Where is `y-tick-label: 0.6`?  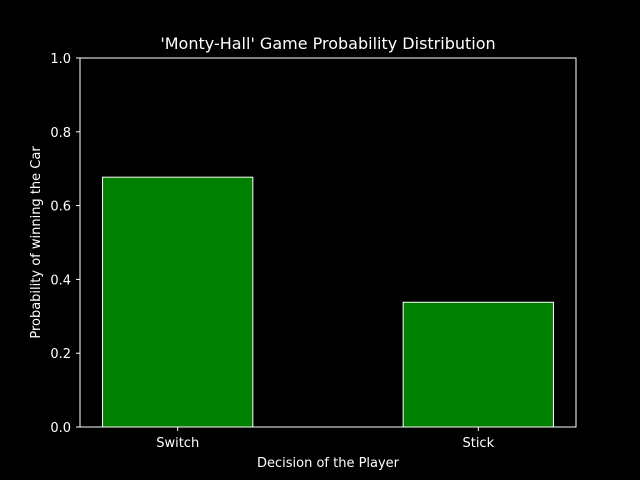
y-tick-label: 0.6 is located at coordinates (60, 207).